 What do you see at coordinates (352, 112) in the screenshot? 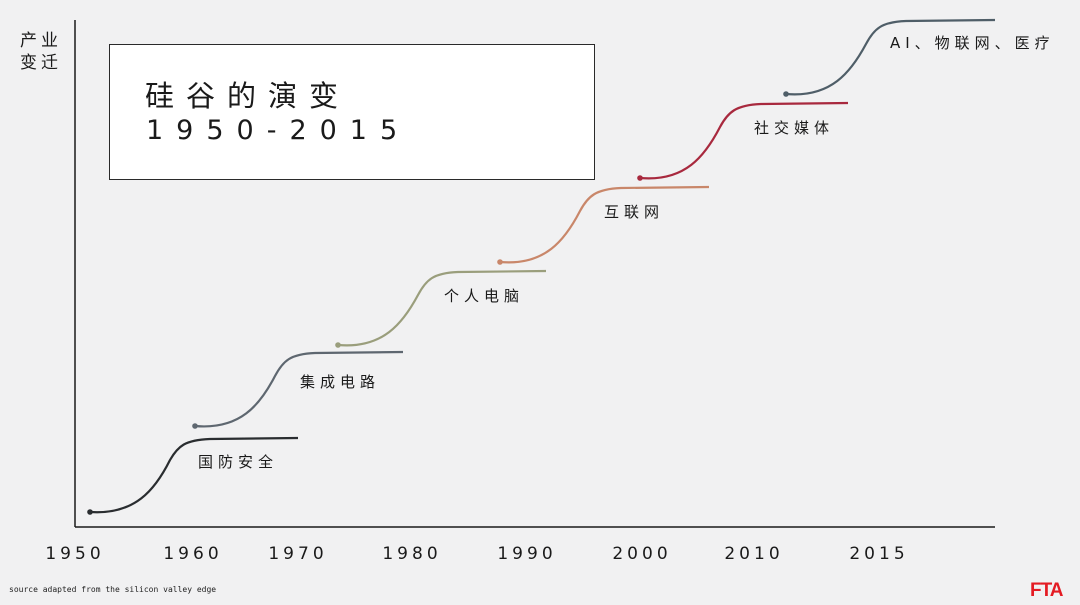
I see `title-box` at bounding box center [352, 112].